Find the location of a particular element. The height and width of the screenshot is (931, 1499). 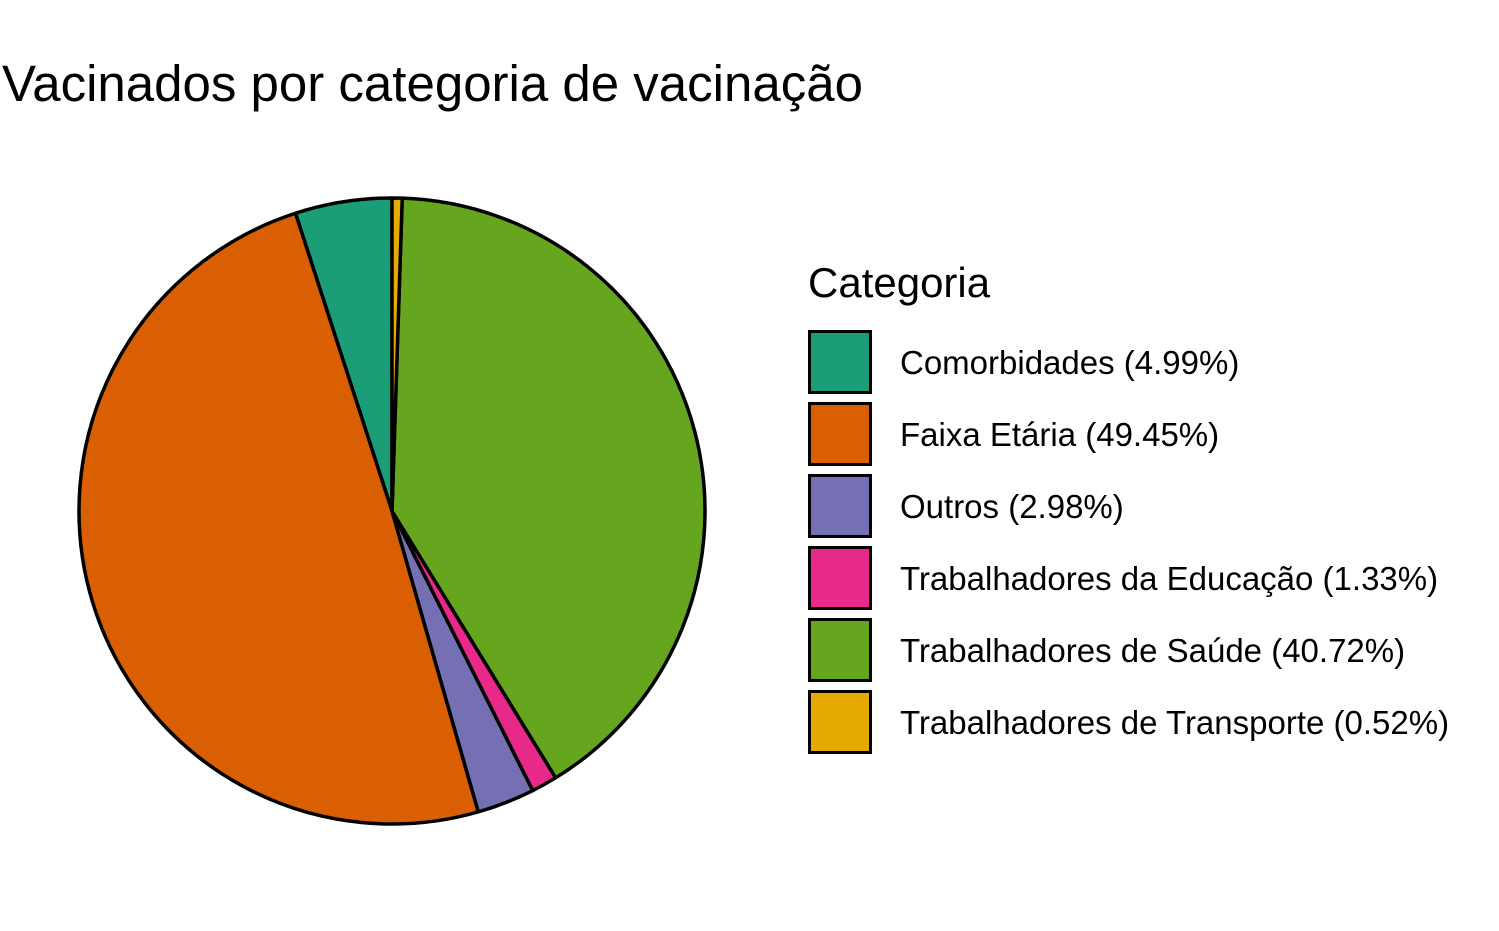

legend-item-4: Trabalhadores de Saúde (40.72%) is located at coordinates (1128, 650).